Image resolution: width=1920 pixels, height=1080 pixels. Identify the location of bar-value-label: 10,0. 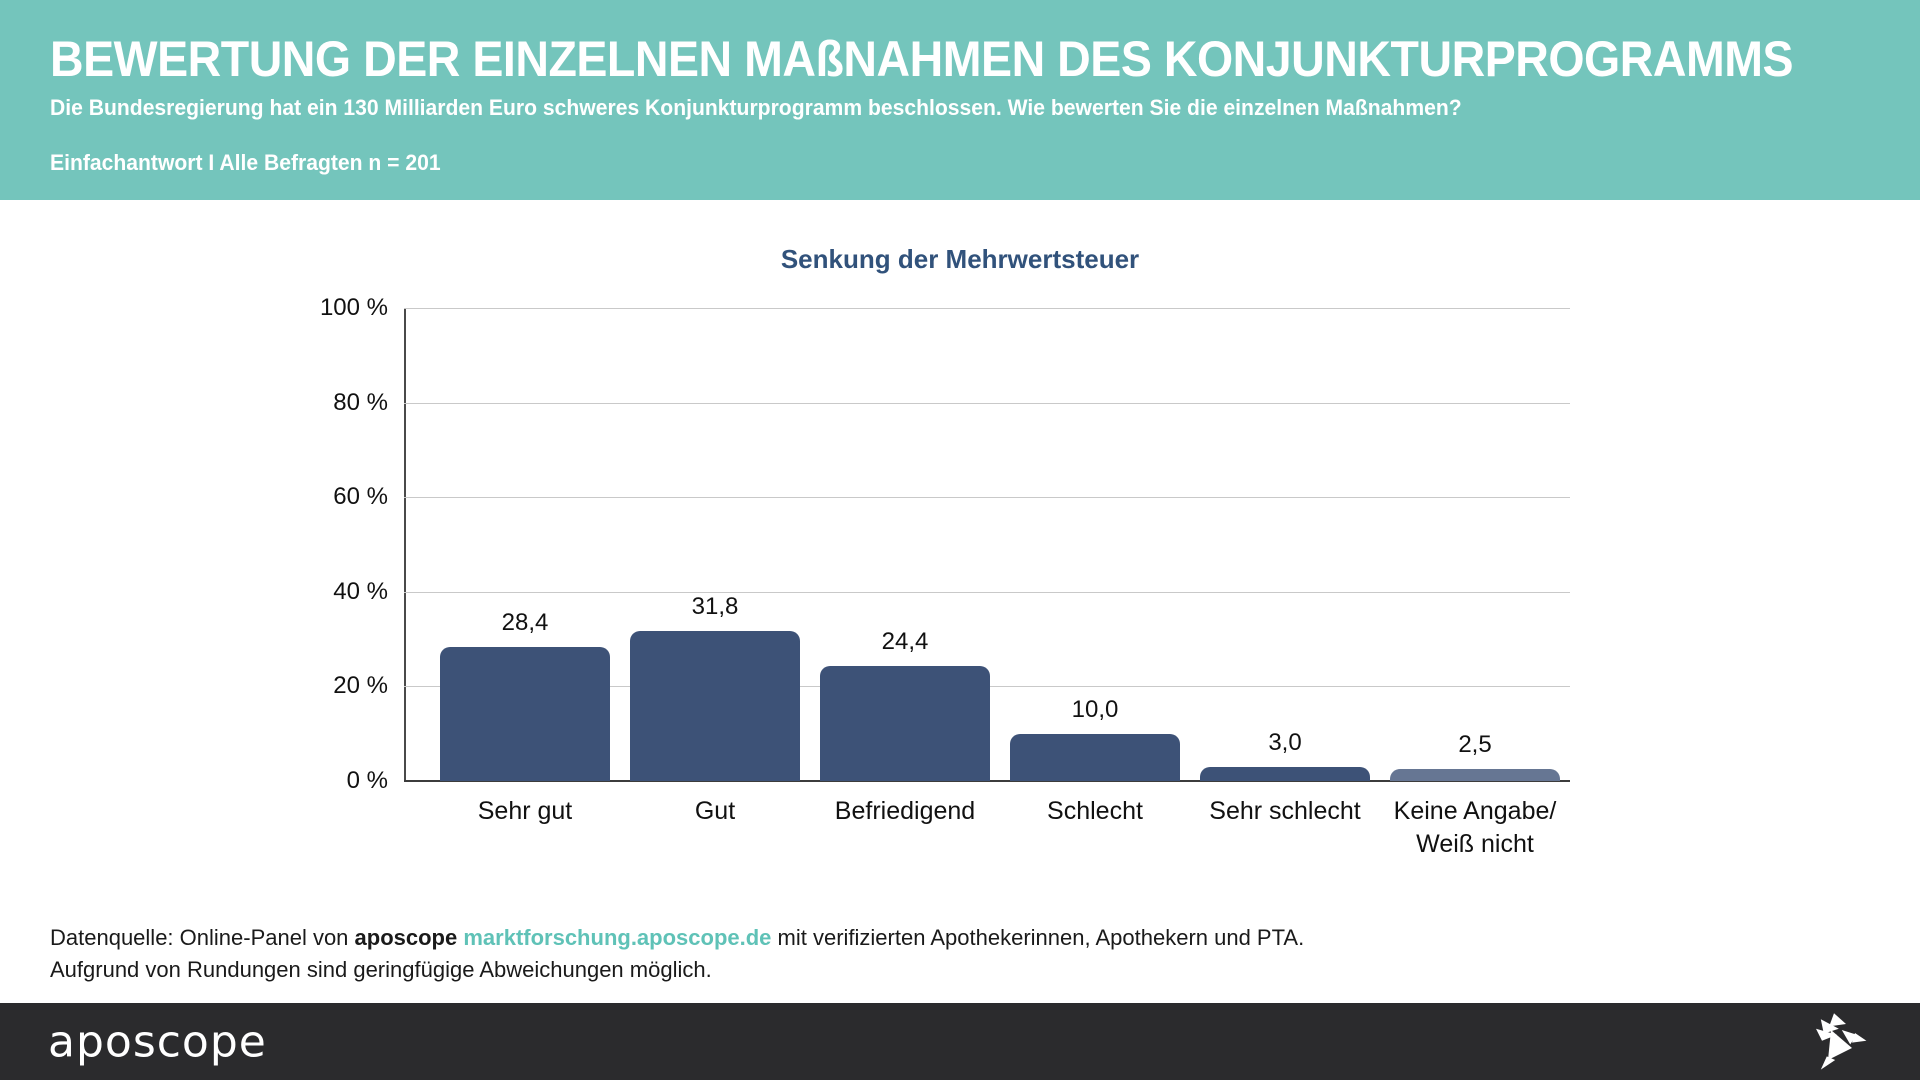
(1095, 709).